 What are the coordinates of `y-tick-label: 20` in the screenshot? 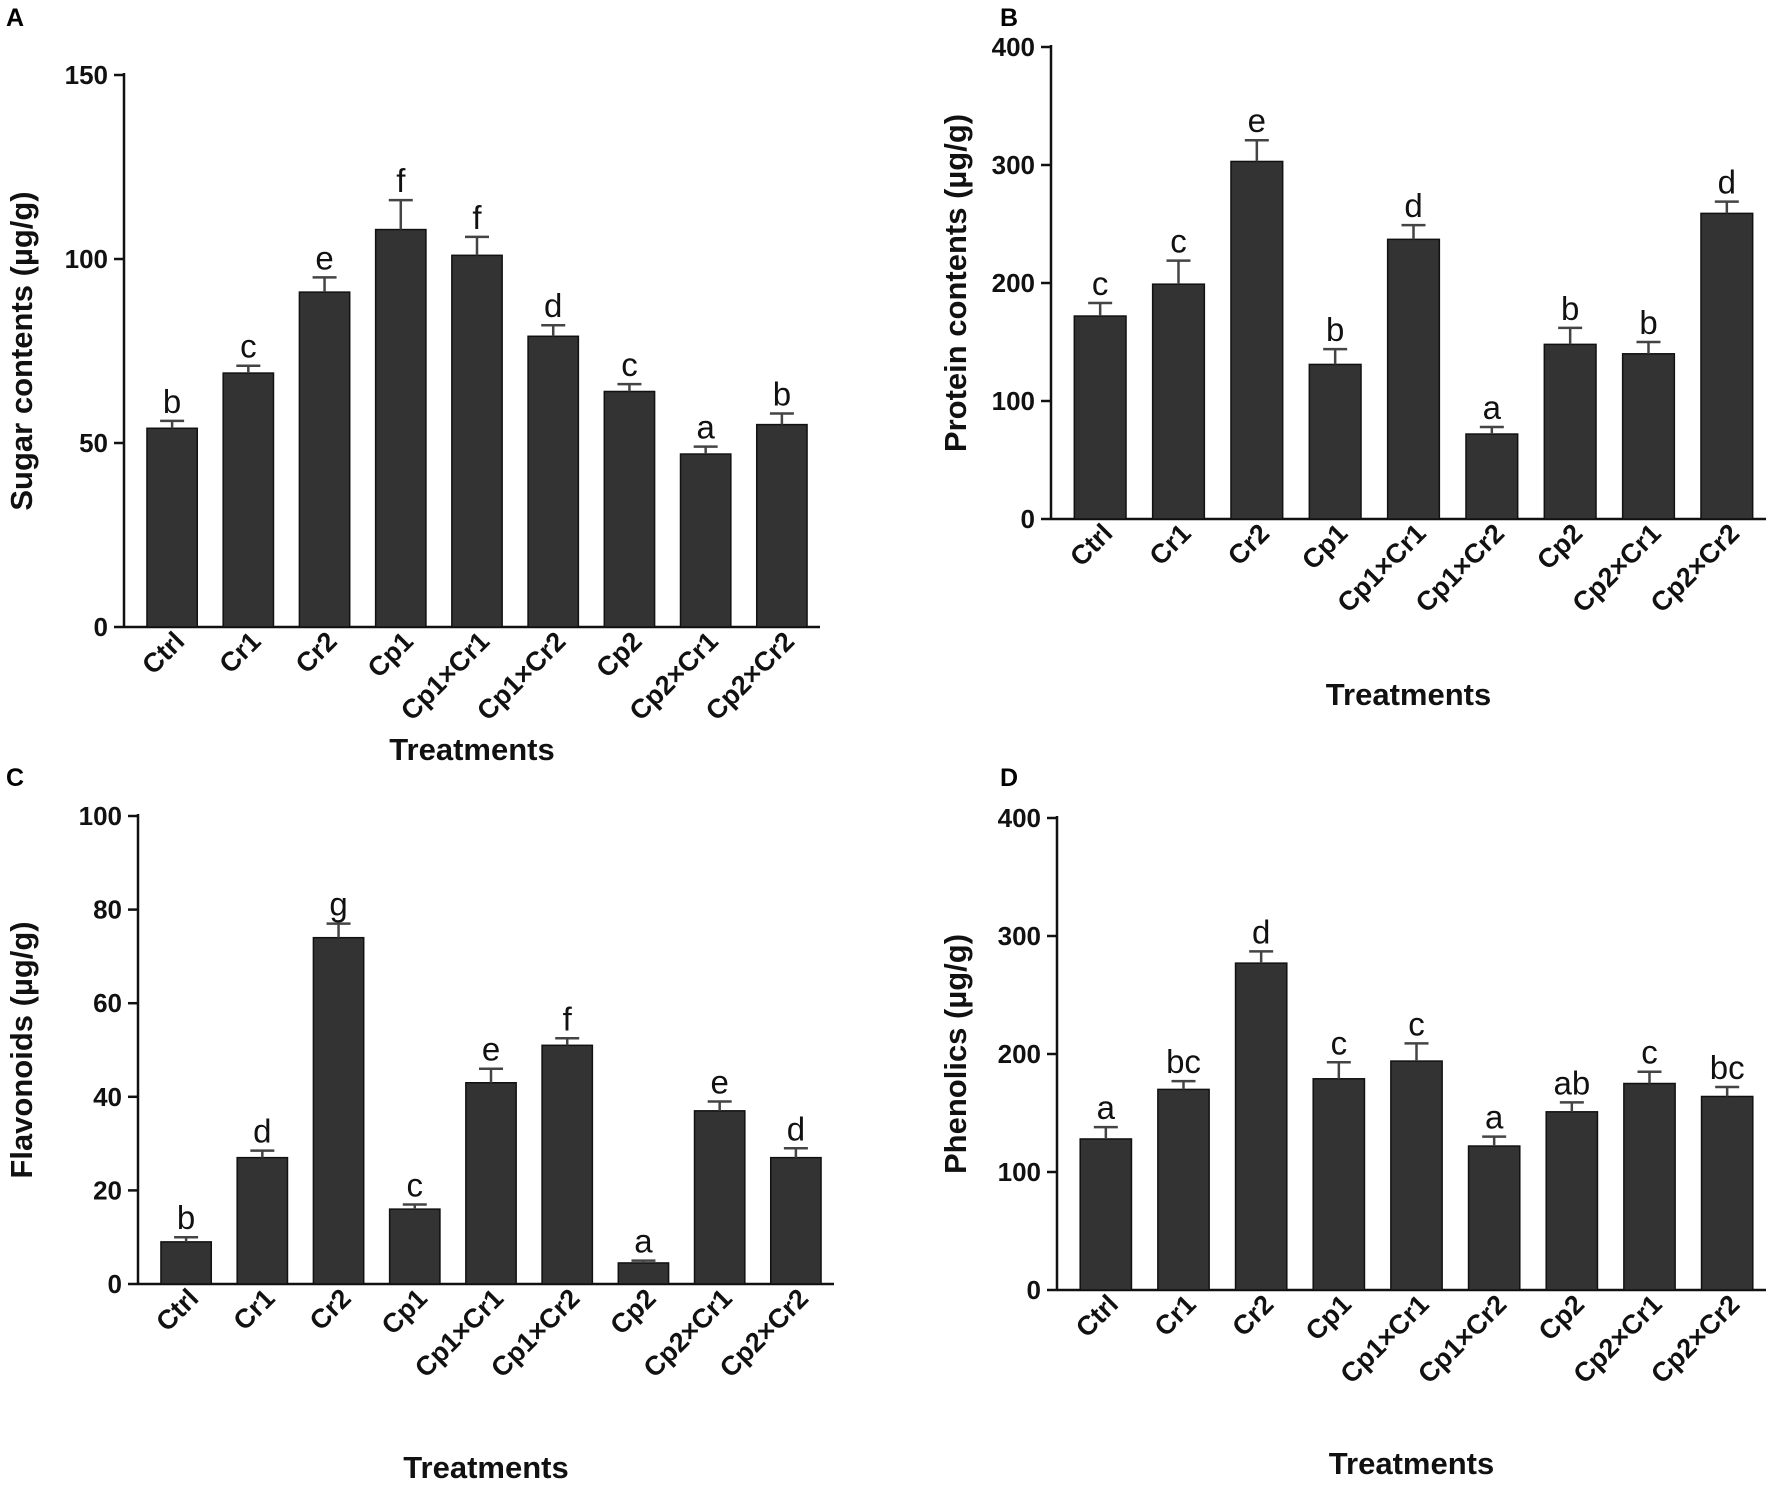 It's located at (107, 1190).